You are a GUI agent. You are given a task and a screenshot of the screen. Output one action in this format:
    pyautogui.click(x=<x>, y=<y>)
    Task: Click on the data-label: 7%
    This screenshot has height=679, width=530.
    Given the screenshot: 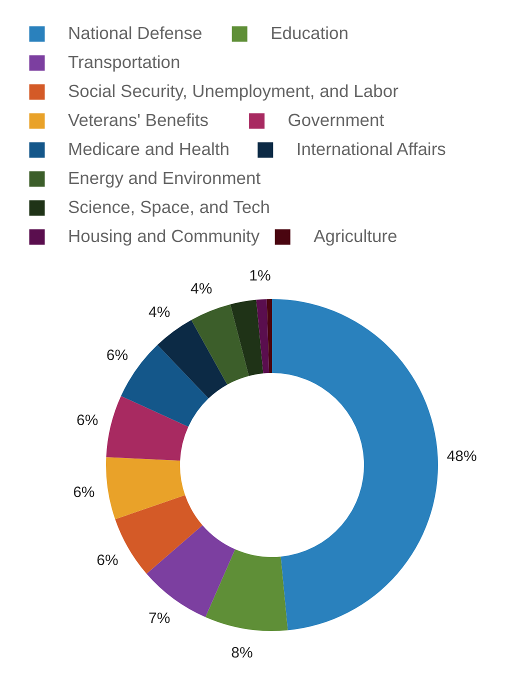 What is the action you would take?
    pyautogui.click(x=159, y=618)
    